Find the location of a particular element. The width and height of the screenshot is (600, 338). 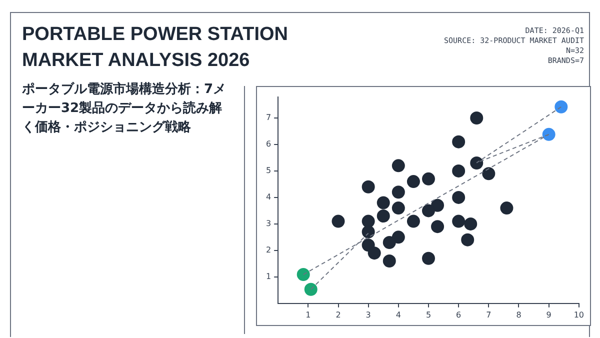

y-tick-label: 5 is located at coordinates (269, 171).